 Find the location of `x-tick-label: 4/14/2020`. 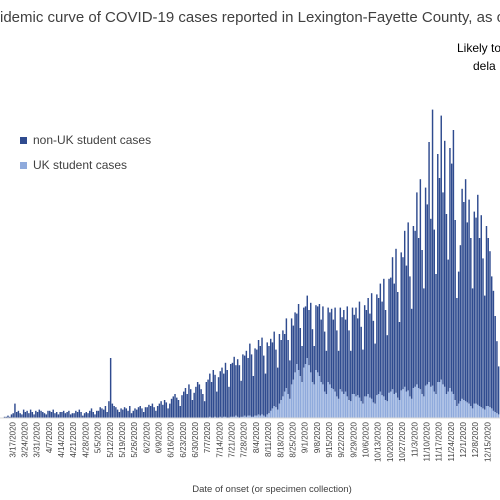

x-tick-label: 4/14/2020 is located at coordinates (61, 439).